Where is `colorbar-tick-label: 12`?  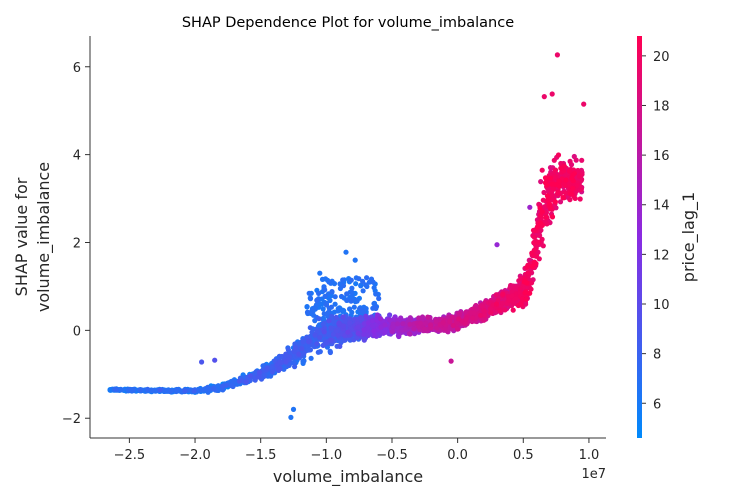
colorbar-tick-label: 12 is located at coordinates (661, 255).